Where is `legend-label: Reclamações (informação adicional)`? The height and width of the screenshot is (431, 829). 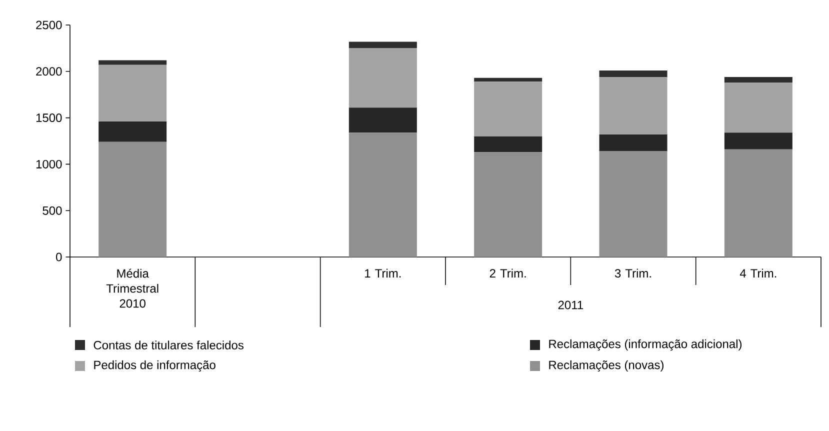 legend-label: Reclamações (informação adicional) is located at coordinates (645, 345).